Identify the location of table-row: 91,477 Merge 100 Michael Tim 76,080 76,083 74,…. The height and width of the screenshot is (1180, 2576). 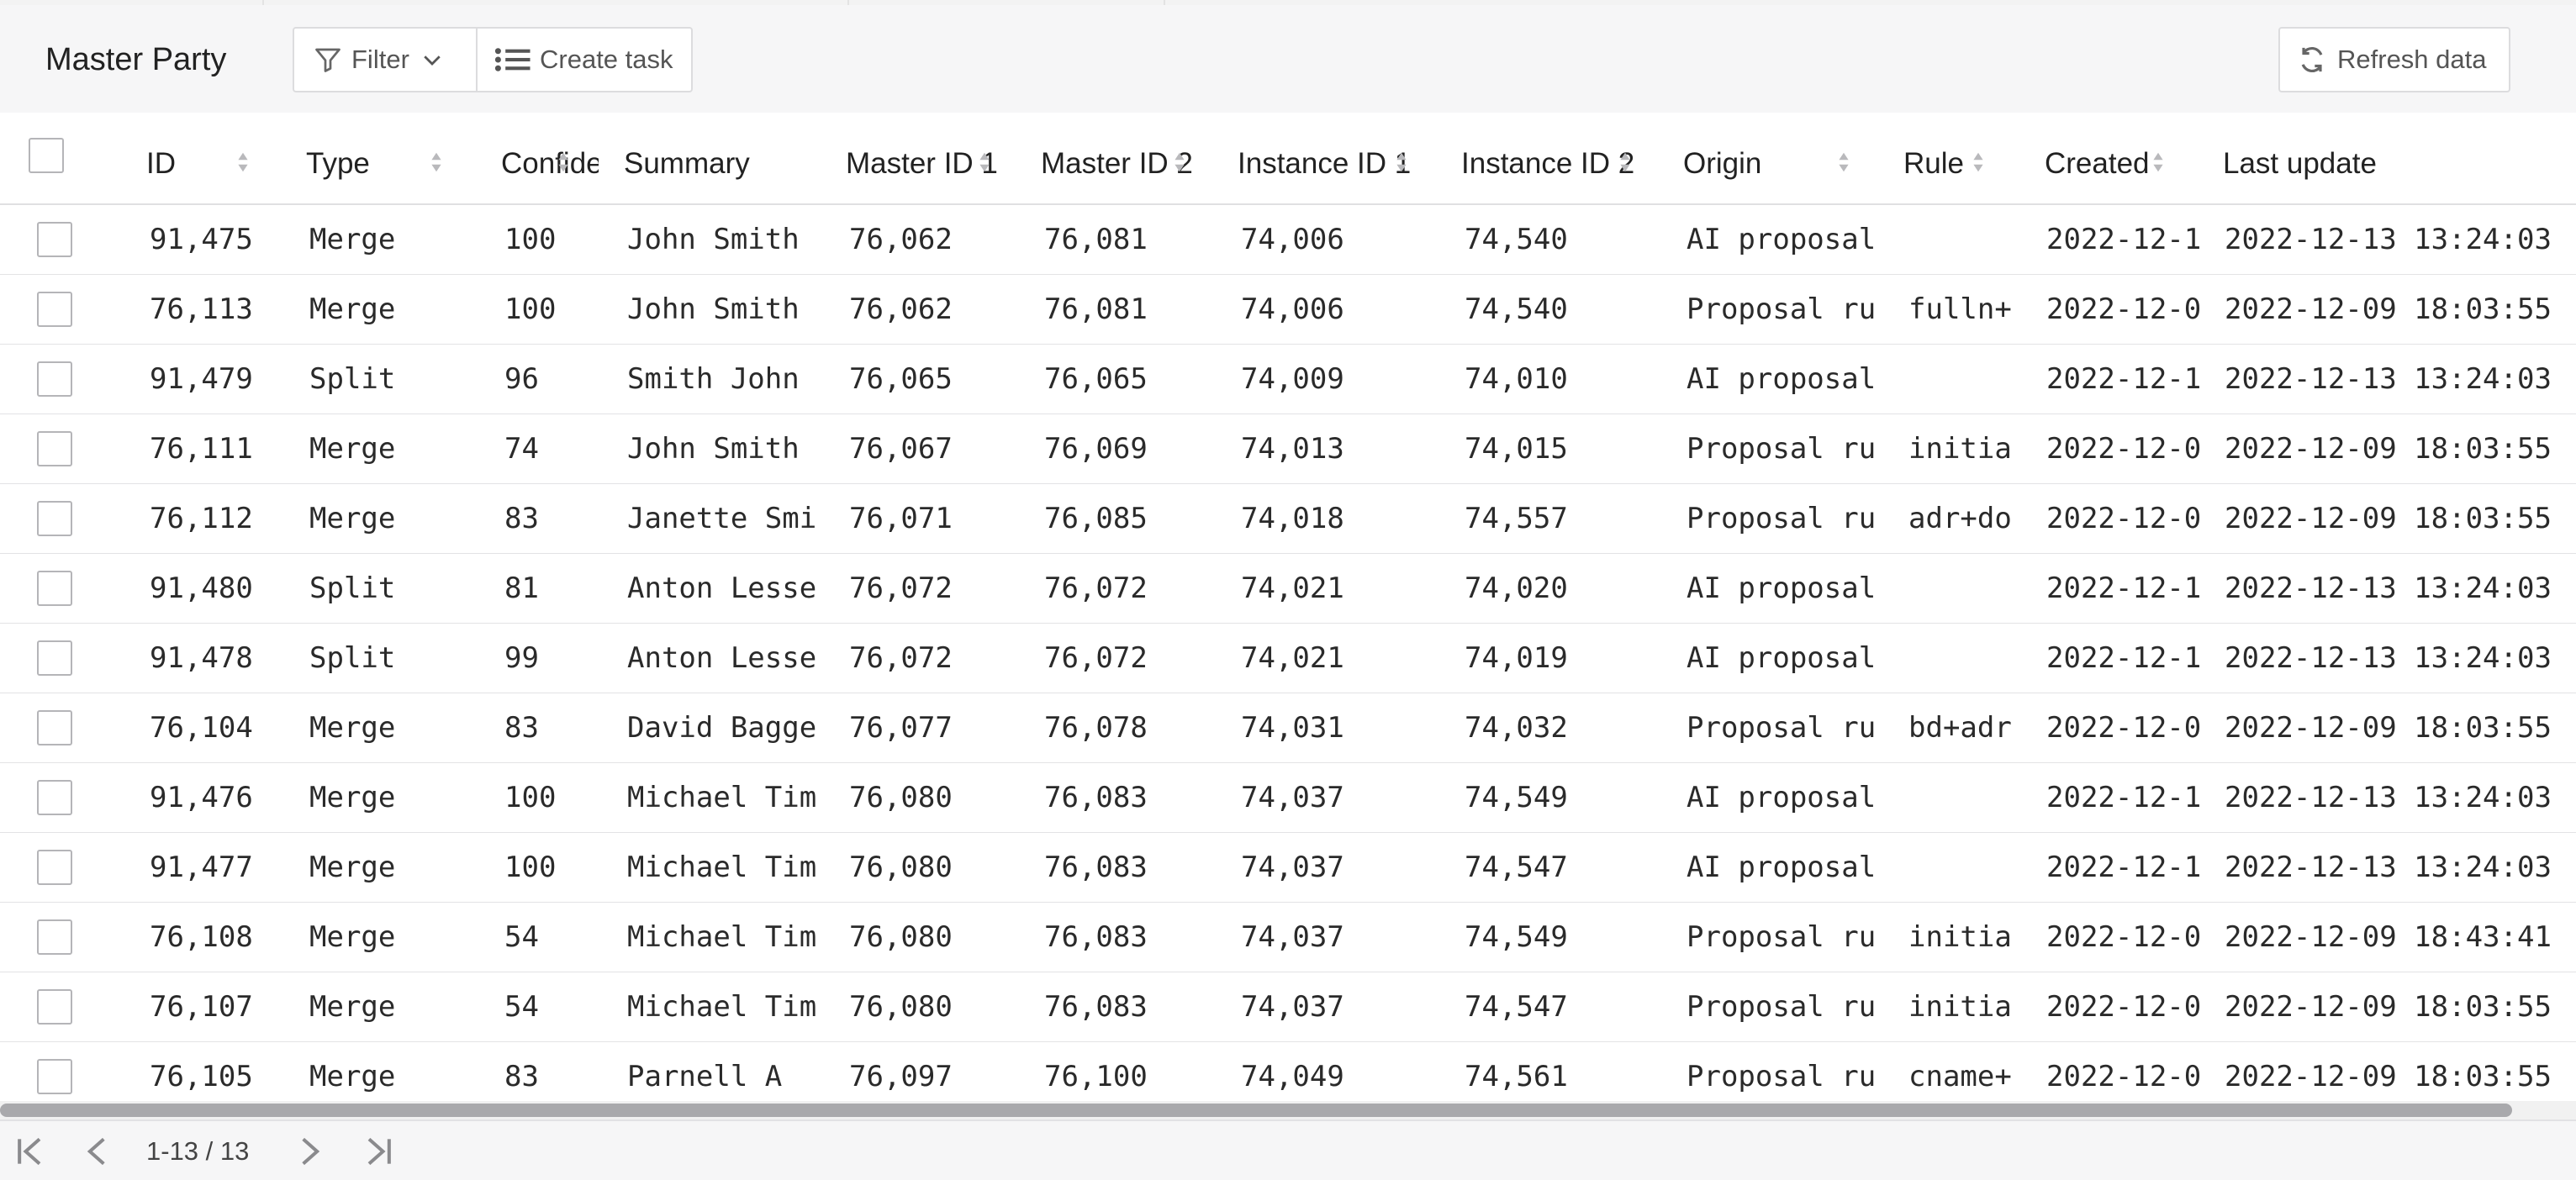
(1288, 868).